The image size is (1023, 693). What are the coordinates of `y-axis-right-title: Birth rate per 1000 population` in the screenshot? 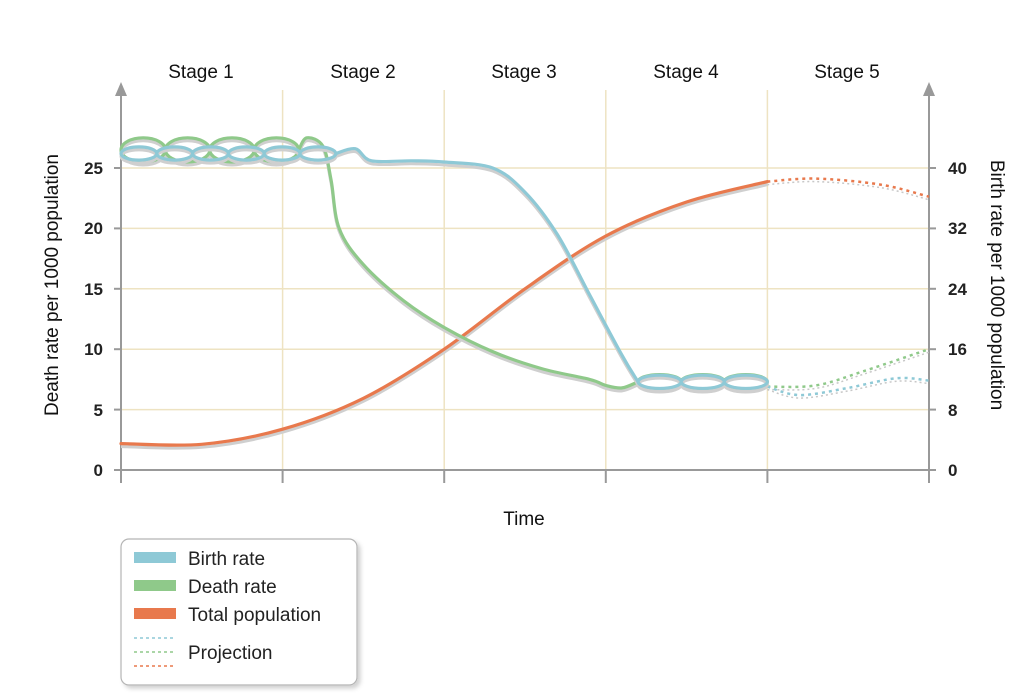 It's located at (996, 285).